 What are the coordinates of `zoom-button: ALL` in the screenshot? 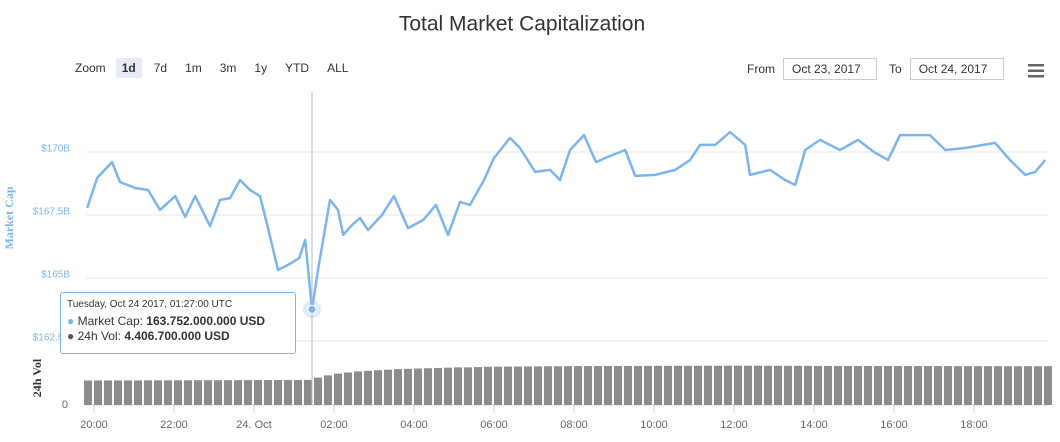 It's located at (338, 68).